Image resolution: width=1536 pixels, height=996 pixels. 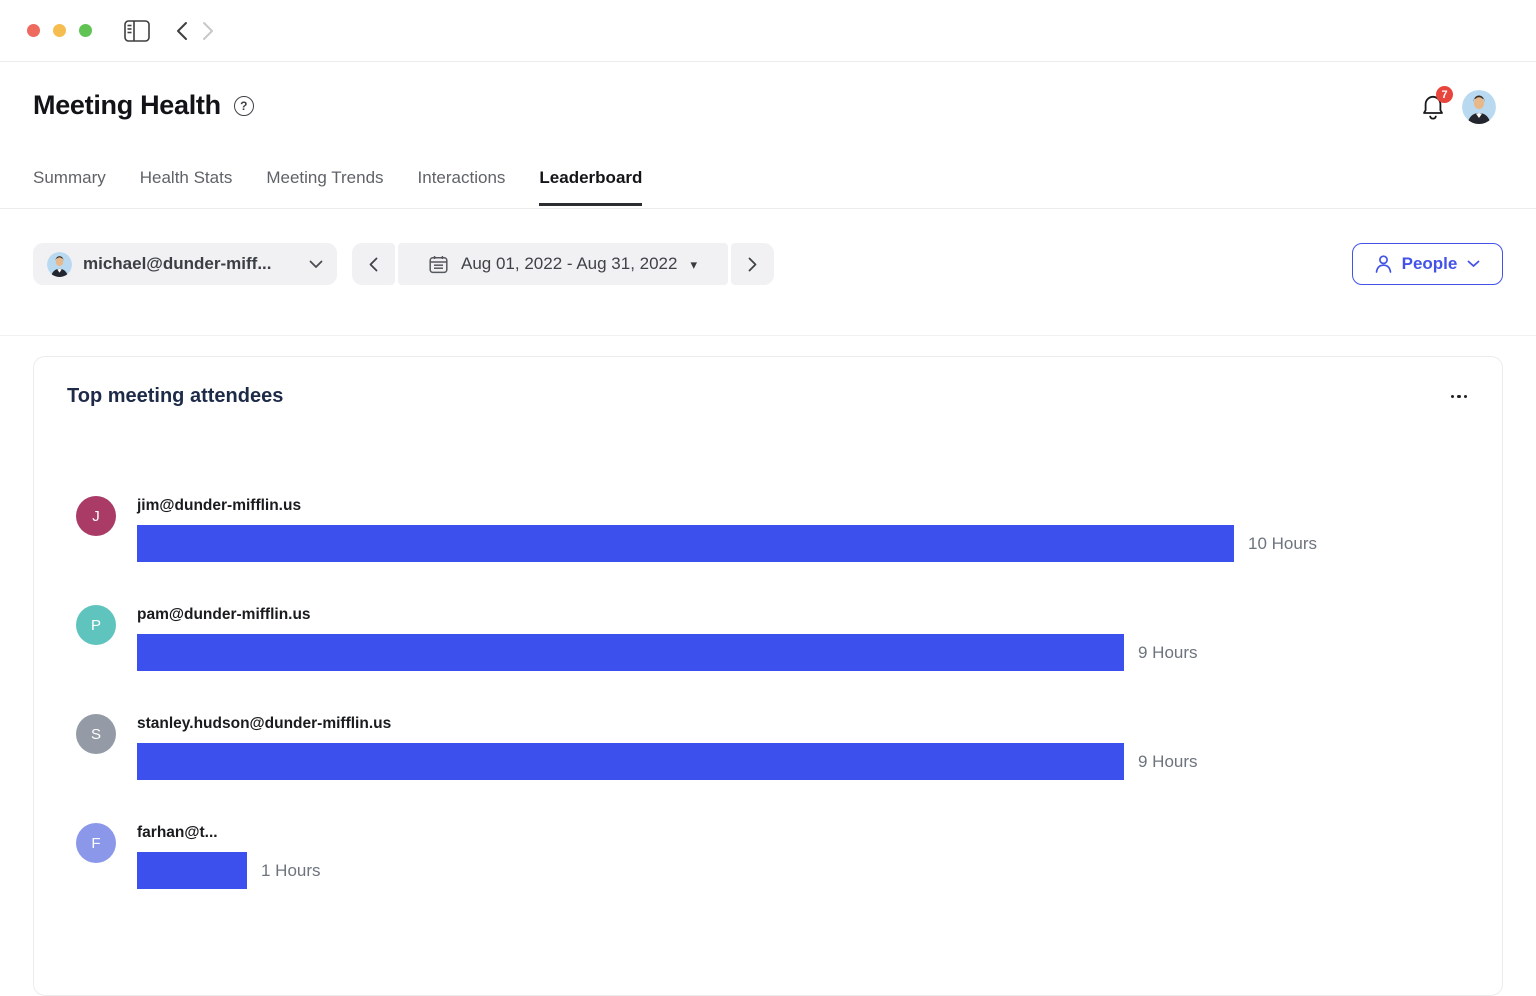 What do you see at coordinates (224, 614) in the screenshot?
I see `attendee-email: pam@dunder-mifflin.us` at bounding box center [224, 614].